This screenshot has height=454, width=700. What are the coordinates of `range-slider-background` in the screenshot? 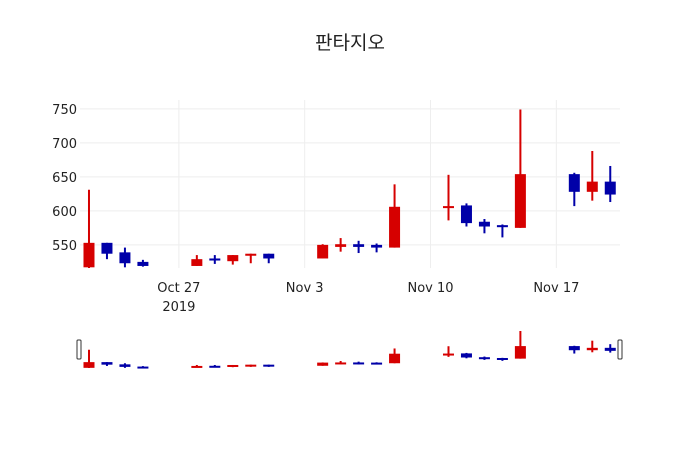 It's located at (350, 349).